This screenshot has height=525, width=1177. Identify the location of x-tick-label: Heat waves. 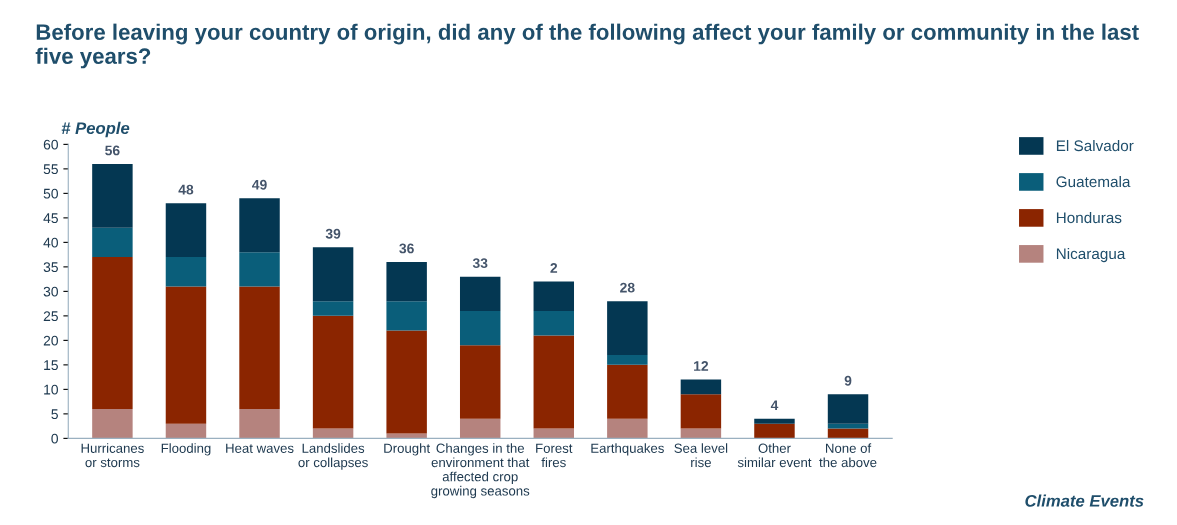
(260, 448).